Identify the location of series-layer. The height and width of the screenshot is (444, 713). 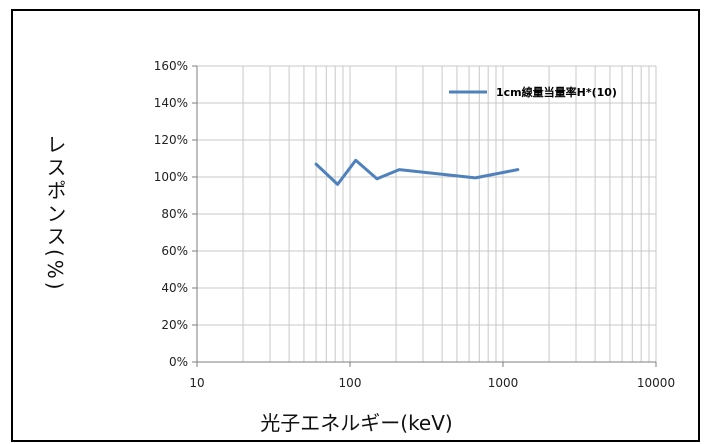
(417, 172).